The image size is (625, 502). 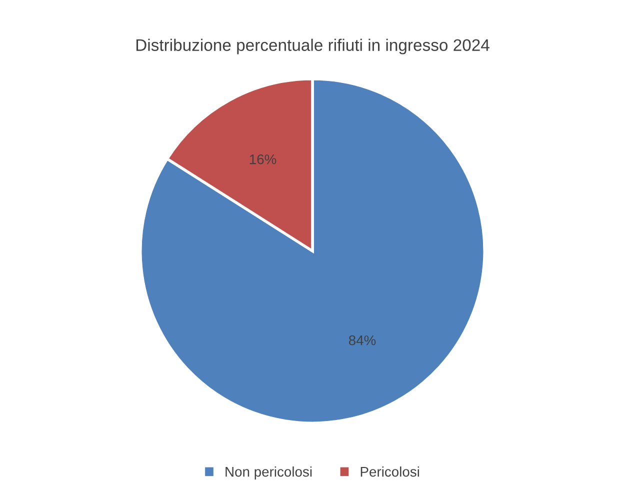 I want to click on chart-title: Distribuzione percentuale rifiuti in ingresso 2024, so click(x=313, y=46).